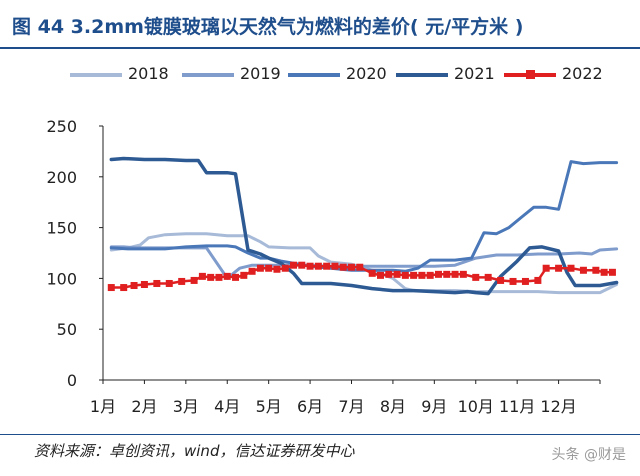  I want to click on legend-item-2021: 2021, so click(451, 74).